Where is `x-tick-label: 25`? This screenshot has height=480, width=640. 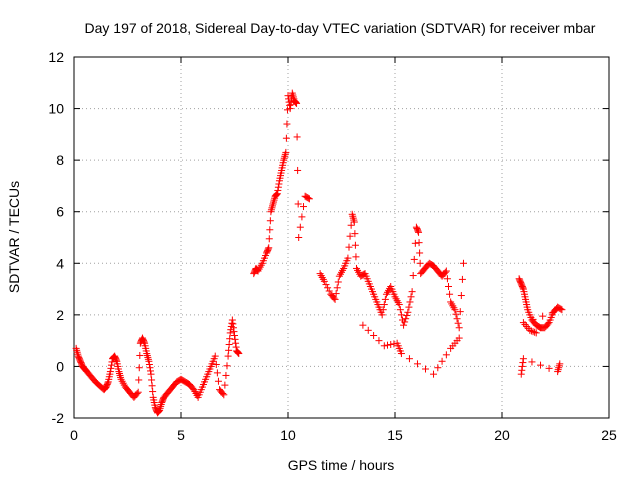 x-tick-label: 25 is located at coordinates (609, 435).